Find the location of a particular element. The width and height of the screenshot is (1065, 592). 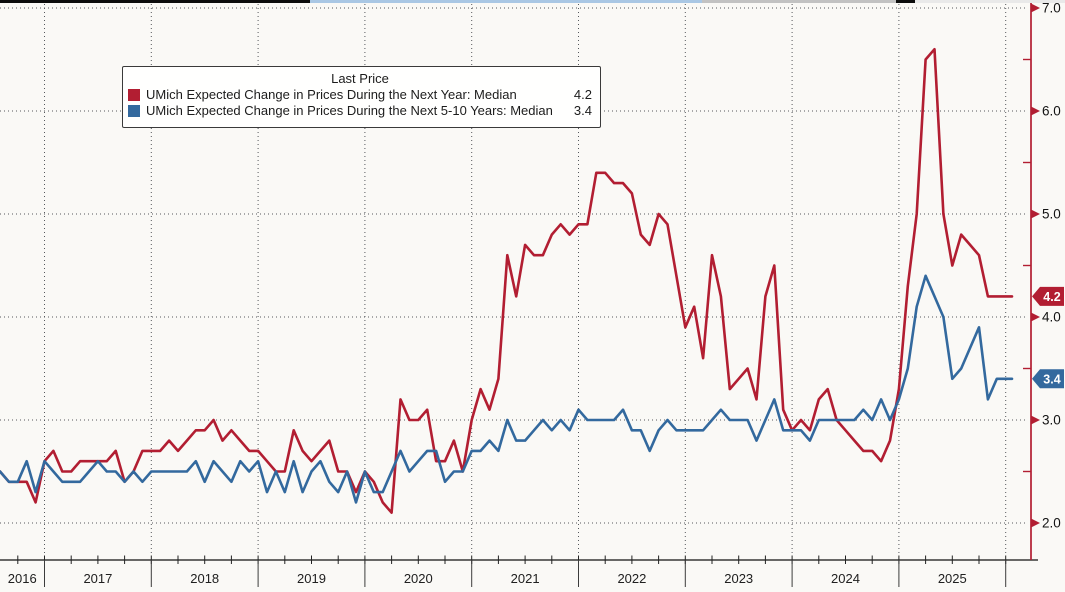

y-axis-tick-label: 2.0 is located at coordinates (1051, 523).